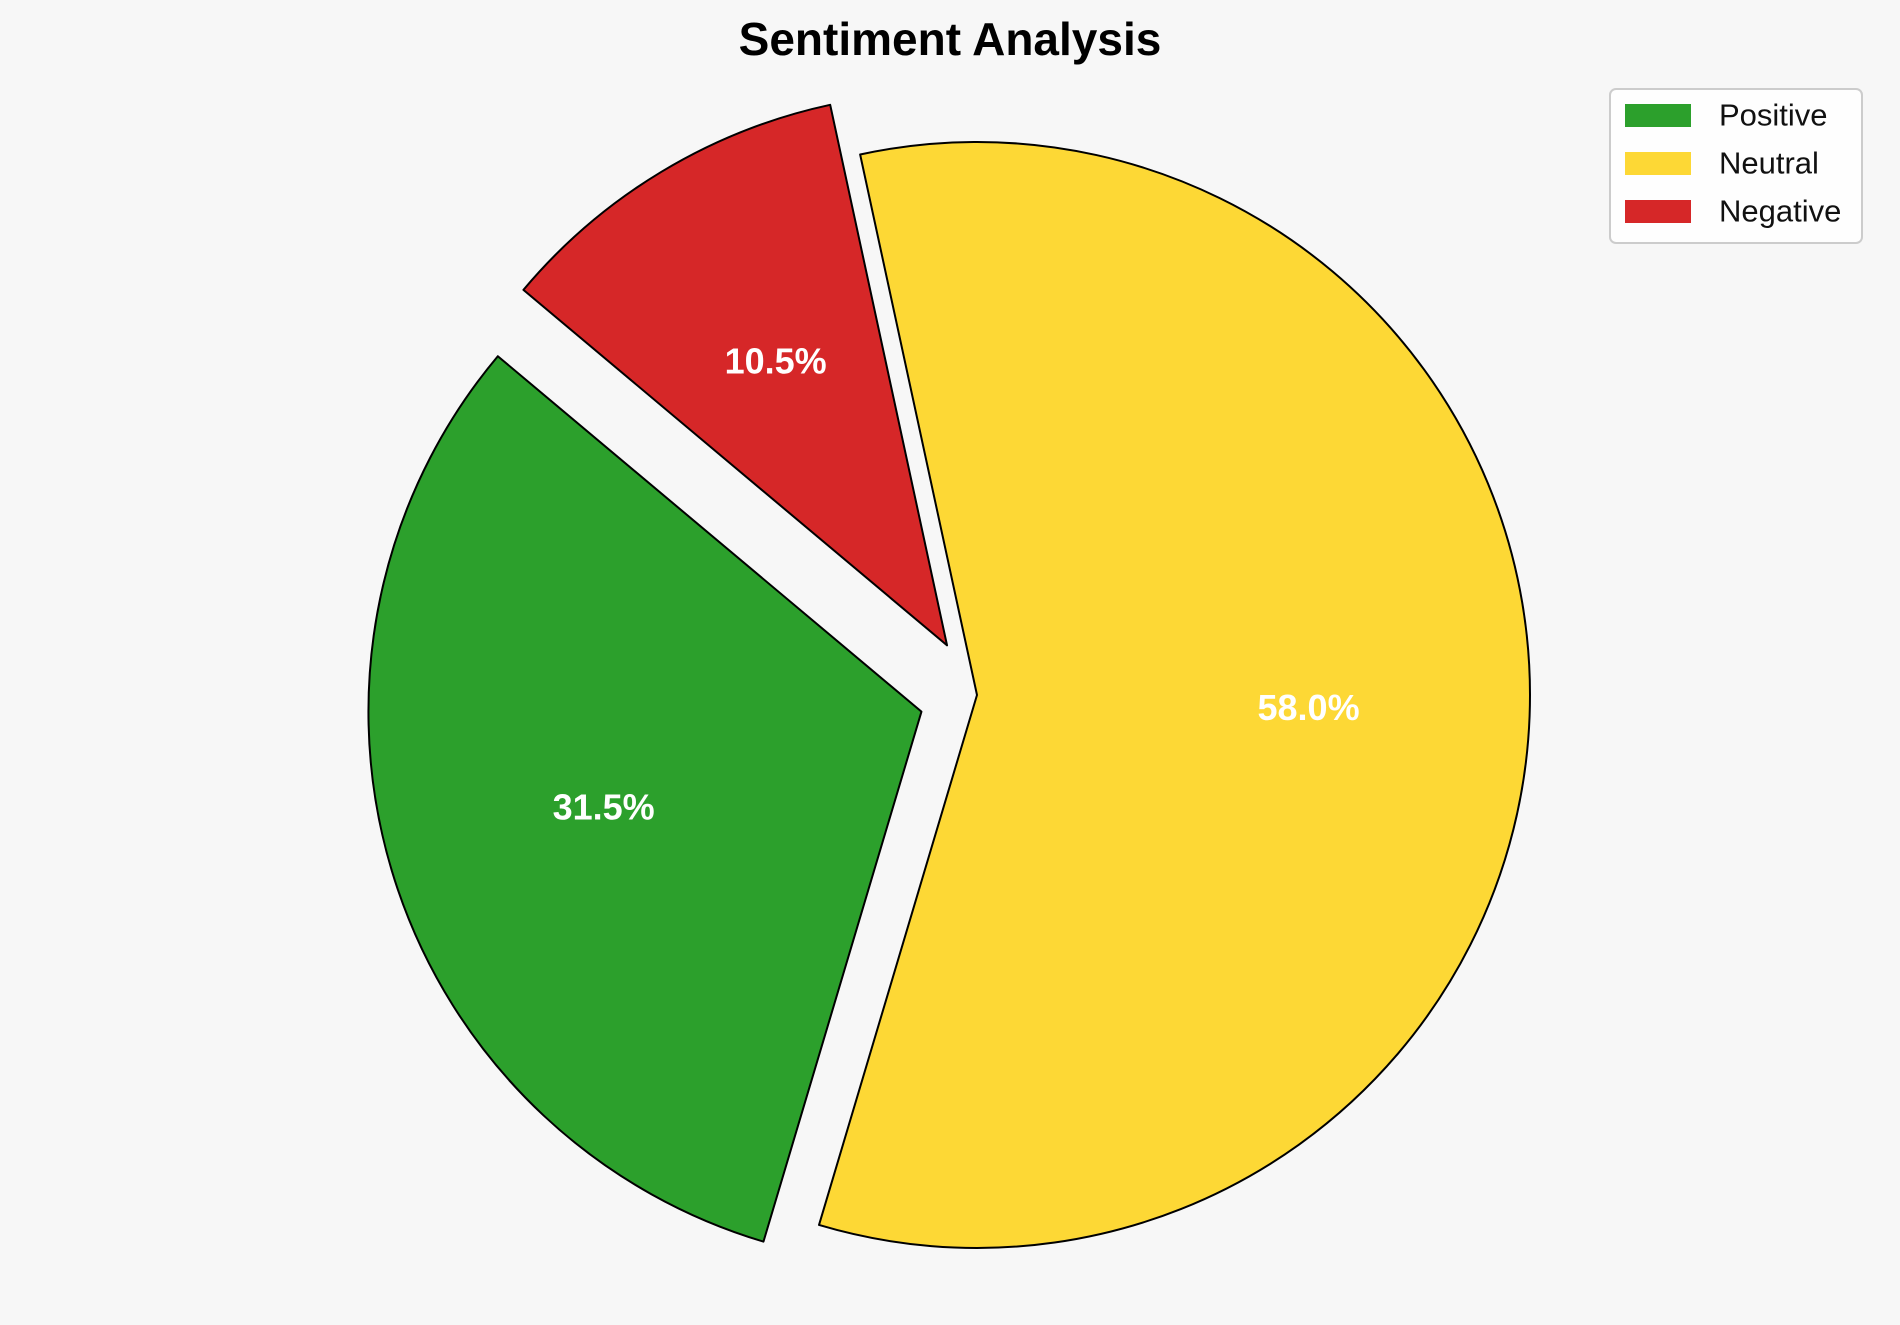 The height and width of the screenshot is (1325, 1900). Describe the element at coordinates (1658, 163) in the screenshot. I see `legend-swatch-neutral` at that location.